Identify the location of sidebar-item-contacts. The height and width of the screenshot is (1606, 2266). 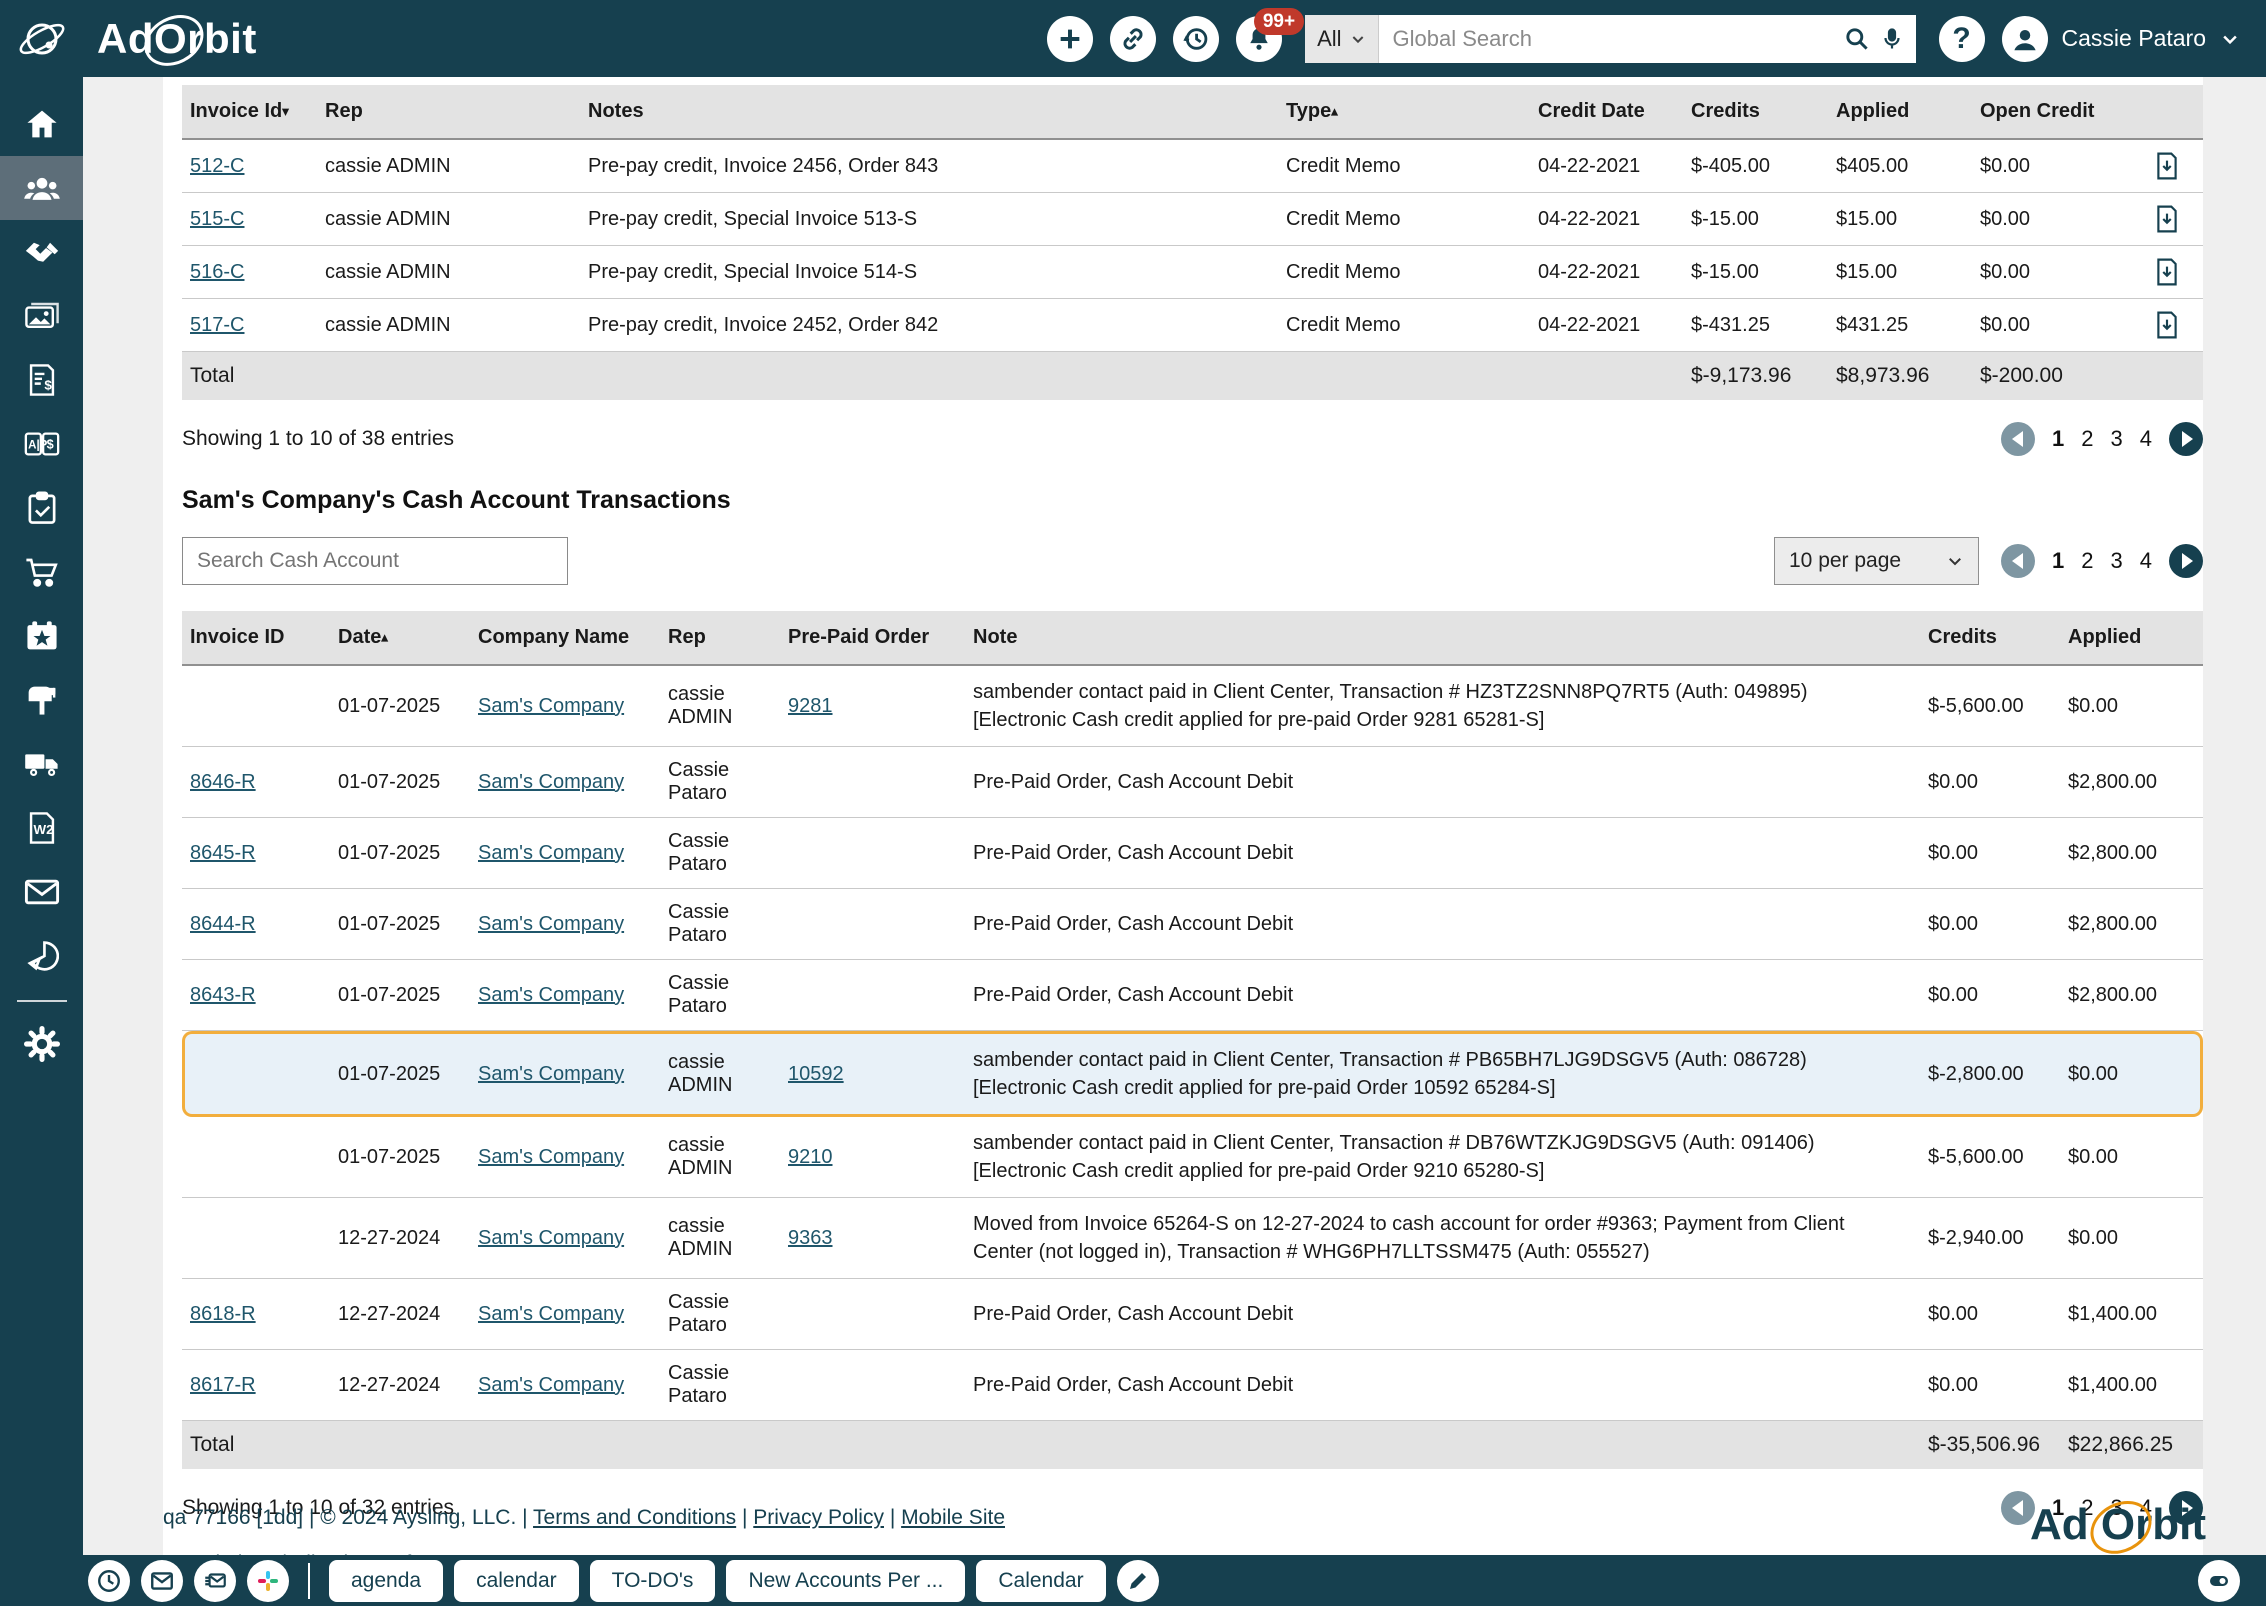
(41, 188).